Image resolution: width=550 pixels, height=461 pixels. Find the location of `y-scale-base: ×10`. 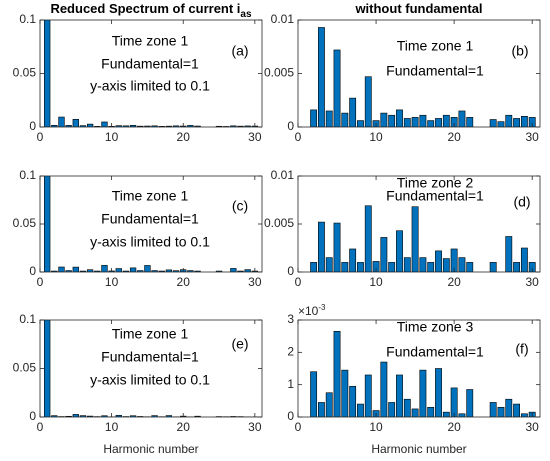

y-scale-base: ×10 is located at coordinates (308, 311).